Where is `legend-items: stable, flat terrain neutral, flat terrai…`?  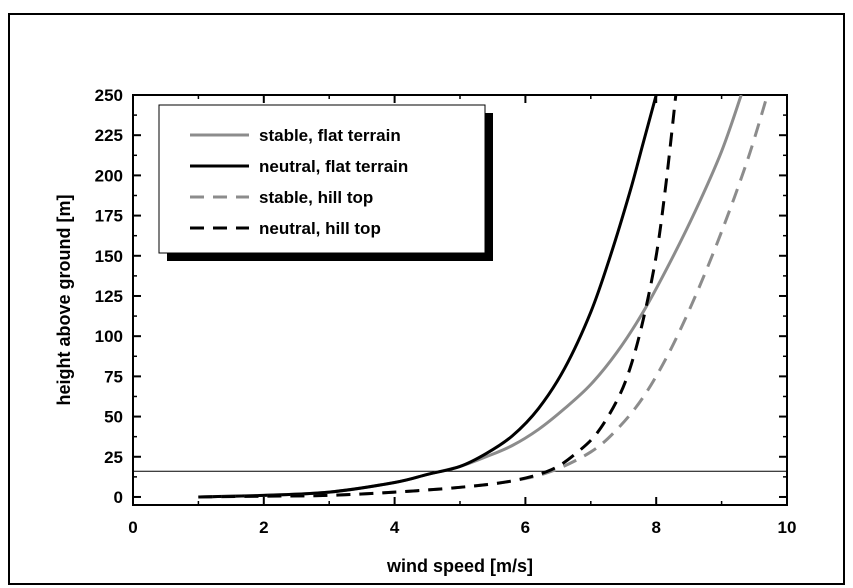 legend-items: stable, flat terrain neutral, flat terrai… is located at coordinates (299, 182).